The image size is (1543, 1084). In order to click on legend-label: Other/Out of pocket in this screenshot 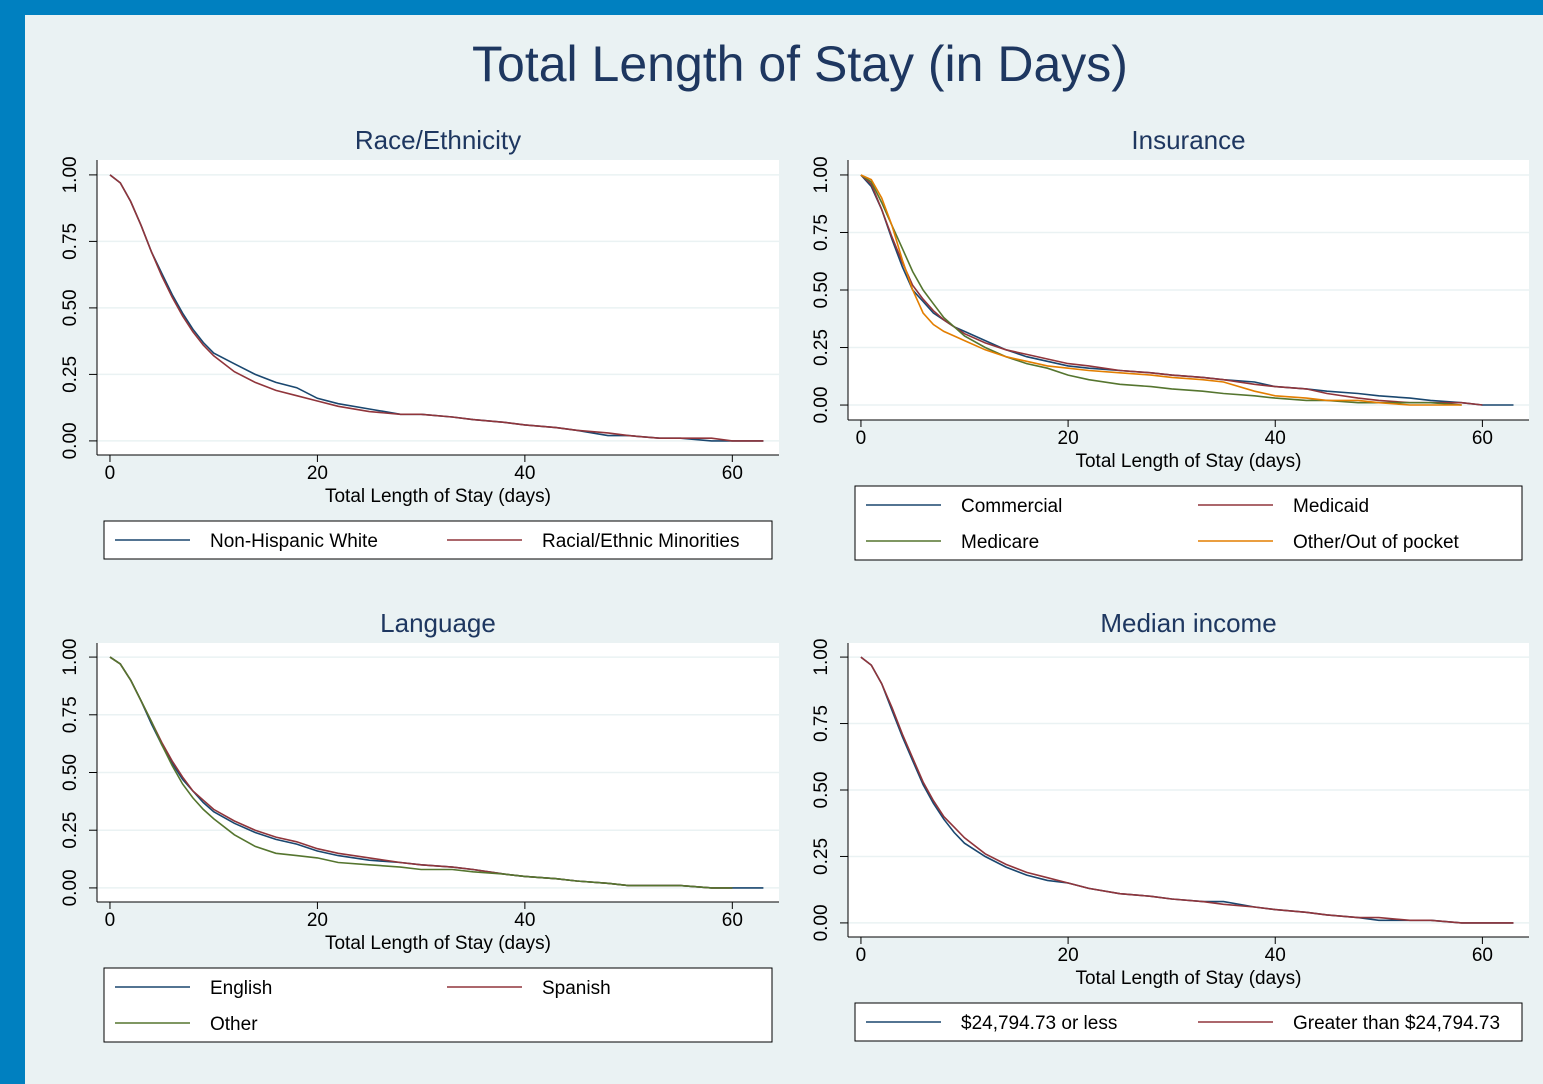, I will do `click(1376, 542)`.